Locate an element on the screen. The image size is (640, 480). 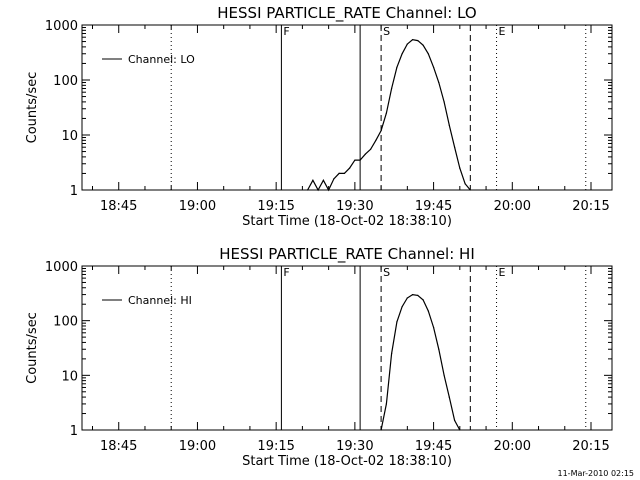
footer-timestamp: 11-Mar-2010 02:15 is located at coordinates (596, 473).